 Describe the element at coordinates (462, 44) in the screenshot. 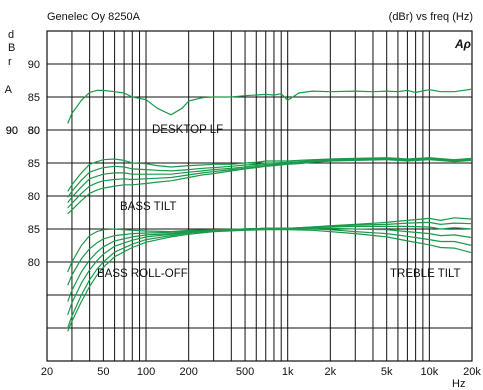

I see `ap-logo: Aρ` at that location.